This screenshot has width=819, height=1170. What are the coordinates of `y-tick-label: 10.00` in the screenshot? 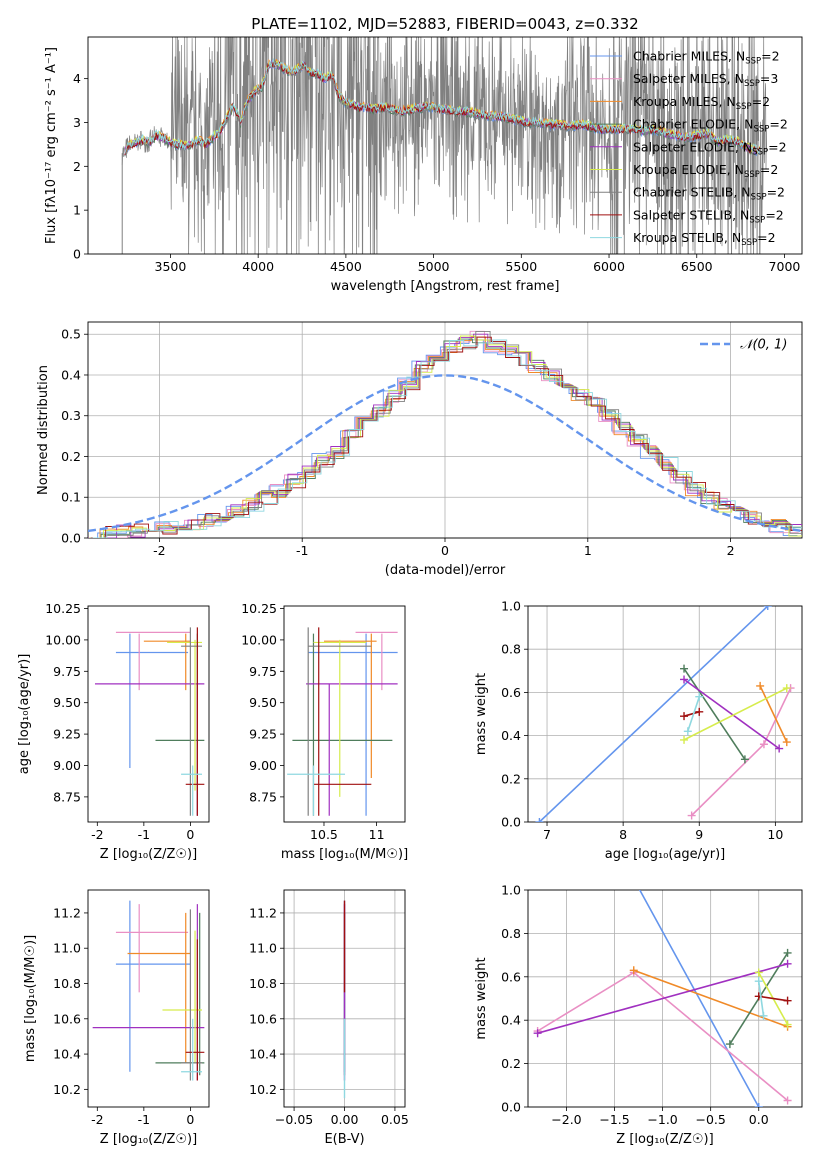 It's located at (259, 639).